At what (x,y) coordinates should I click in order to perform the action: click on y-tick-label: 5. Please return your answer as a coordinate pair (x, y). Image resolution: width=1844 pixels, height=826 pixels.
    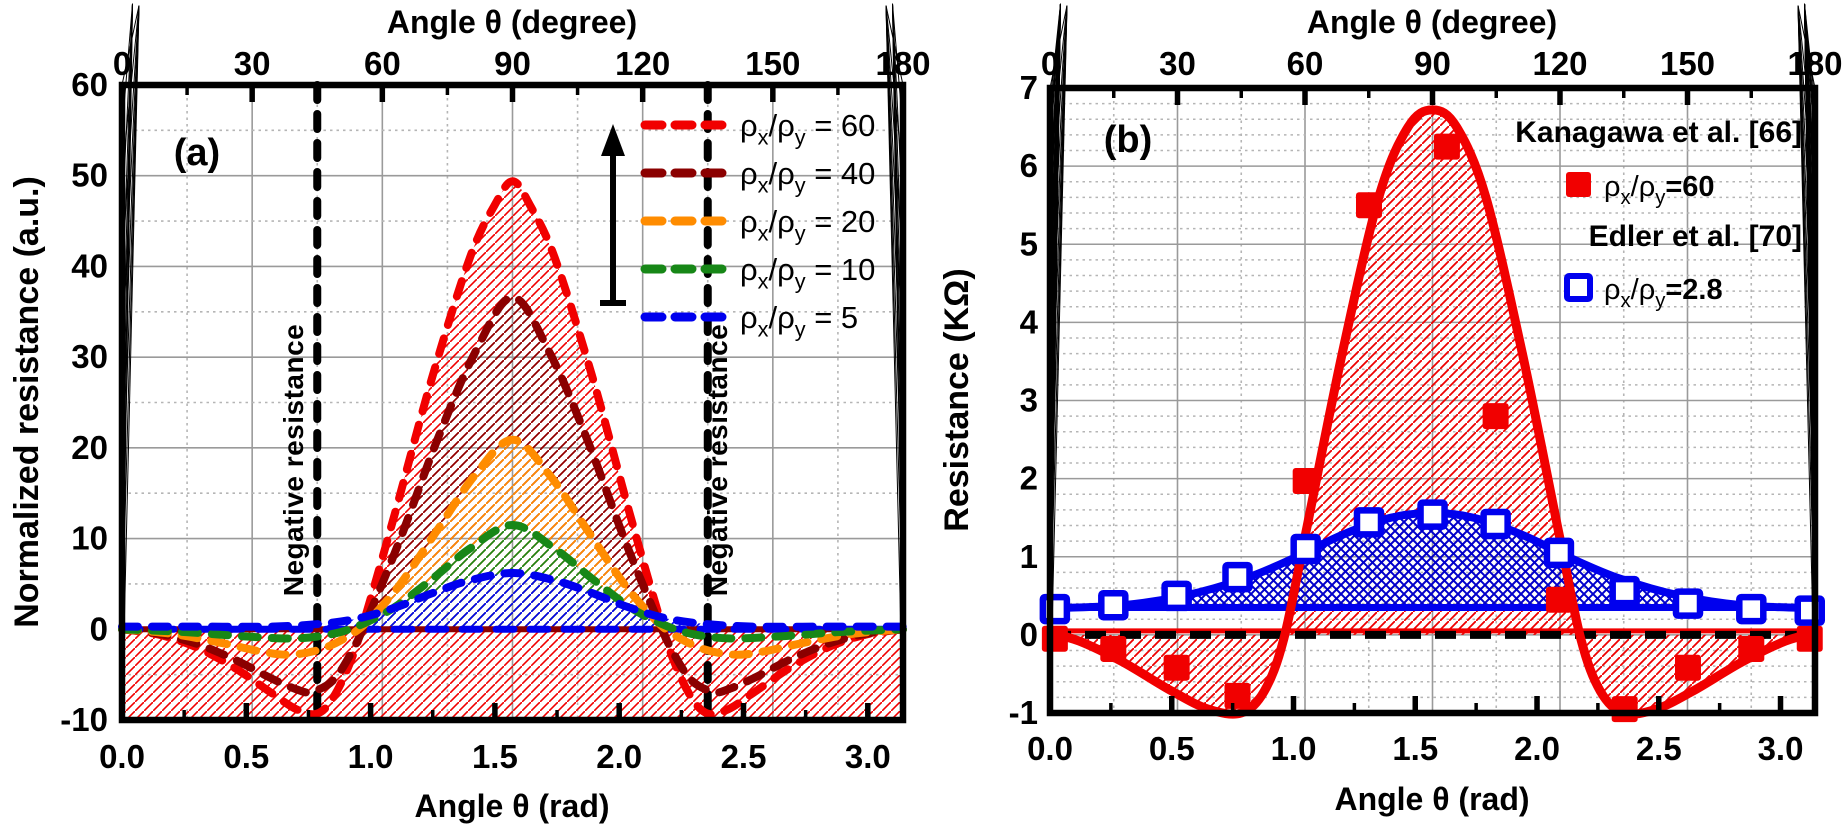
    Looking at the image, I should click on (1029, 243).